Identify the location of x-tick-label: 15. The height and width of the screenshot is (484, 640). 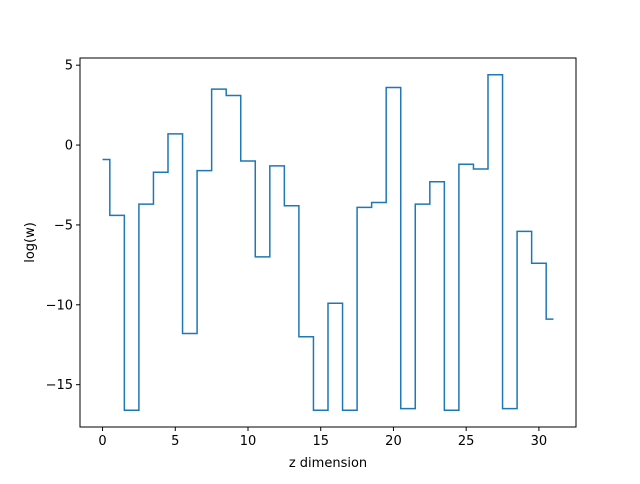
(320, 441).